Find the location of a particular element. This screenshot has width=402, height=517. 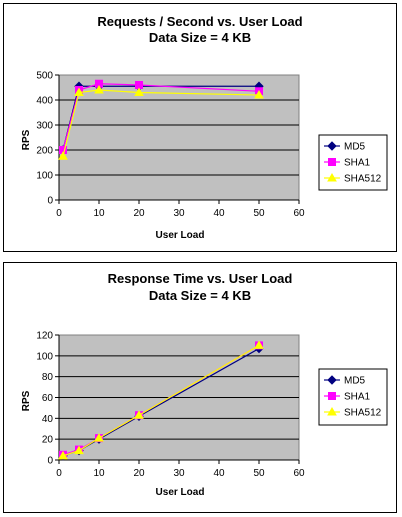

y-tick-label: 300 is located at coordinates (44, 126).